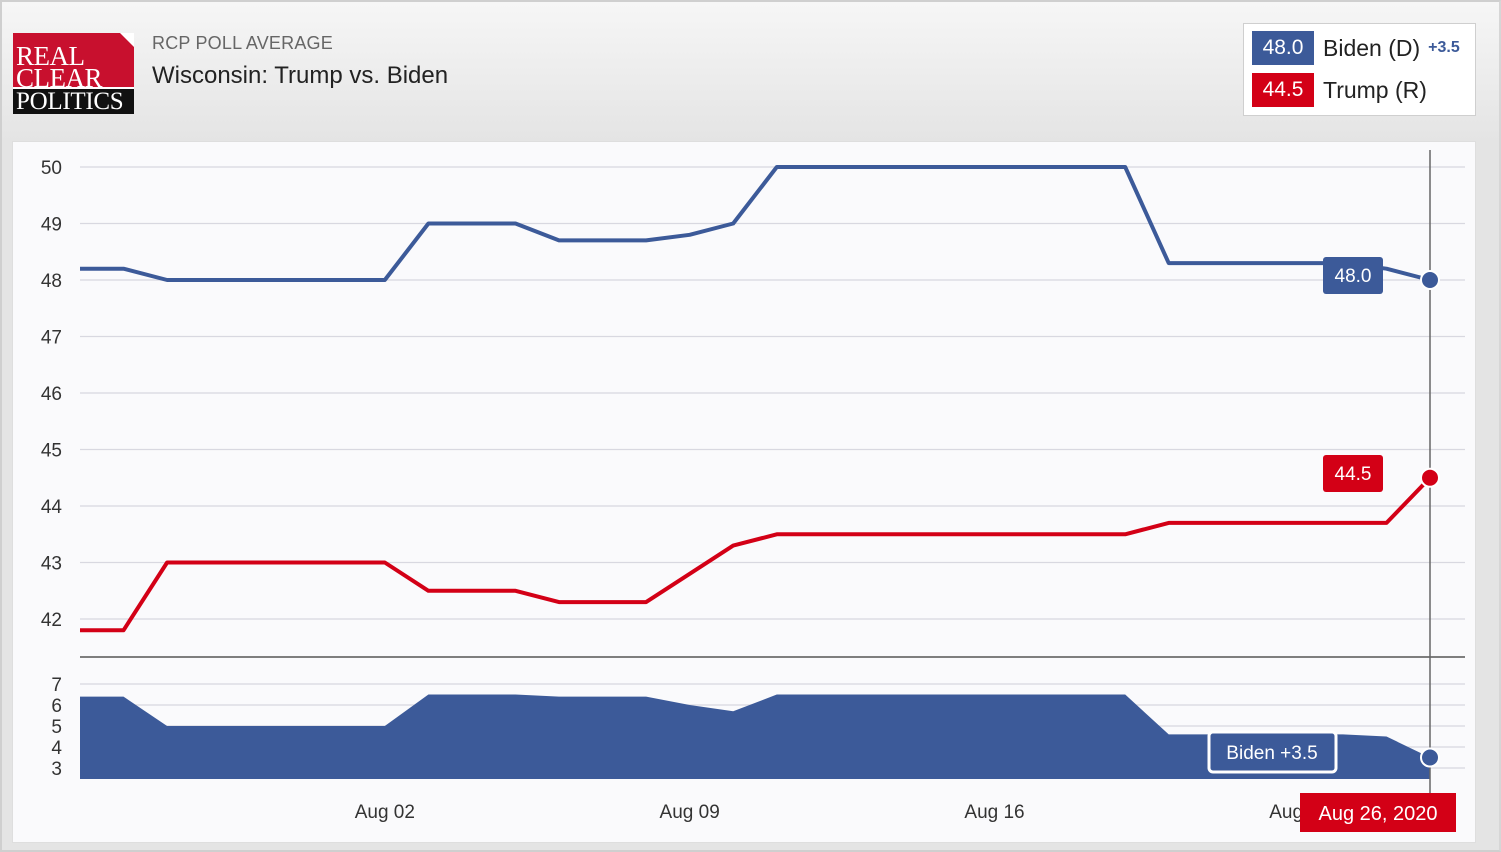 Image resolution: width=1501 pixels, height=852 pixels. Describe the element at coordinates (51, 281) in the screenshot. I see `y-tick-label: 48` at that location.